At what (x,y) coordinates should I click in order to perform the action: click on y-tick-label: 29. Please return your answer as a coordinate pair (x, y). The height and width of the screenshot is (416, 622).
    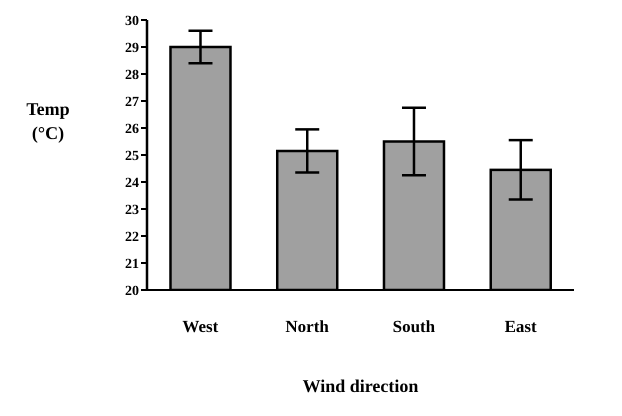
    Looking at the image, I should click on (132, 48).